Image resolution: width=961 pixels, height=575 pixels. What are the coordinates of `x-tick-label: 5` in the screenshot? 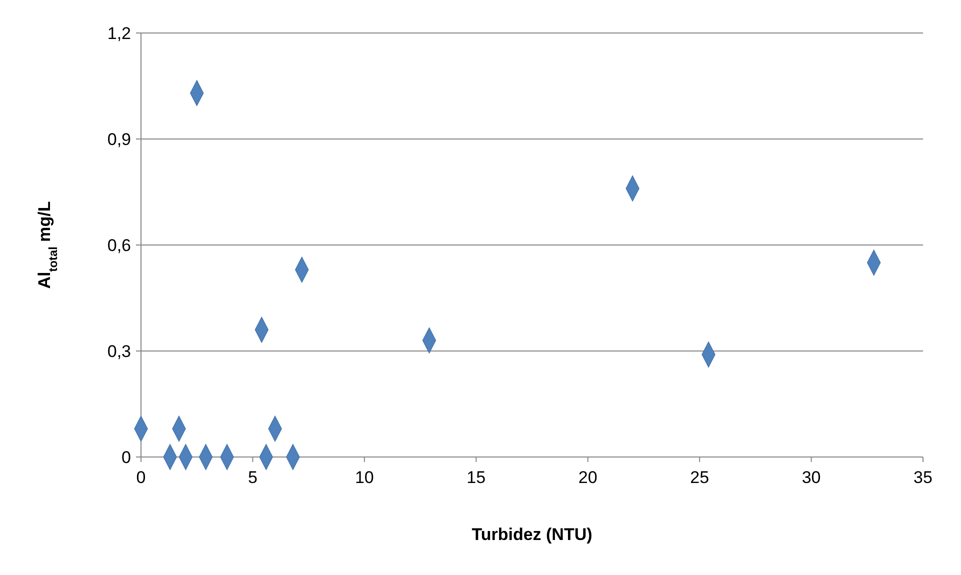 It's located at (253, 477).